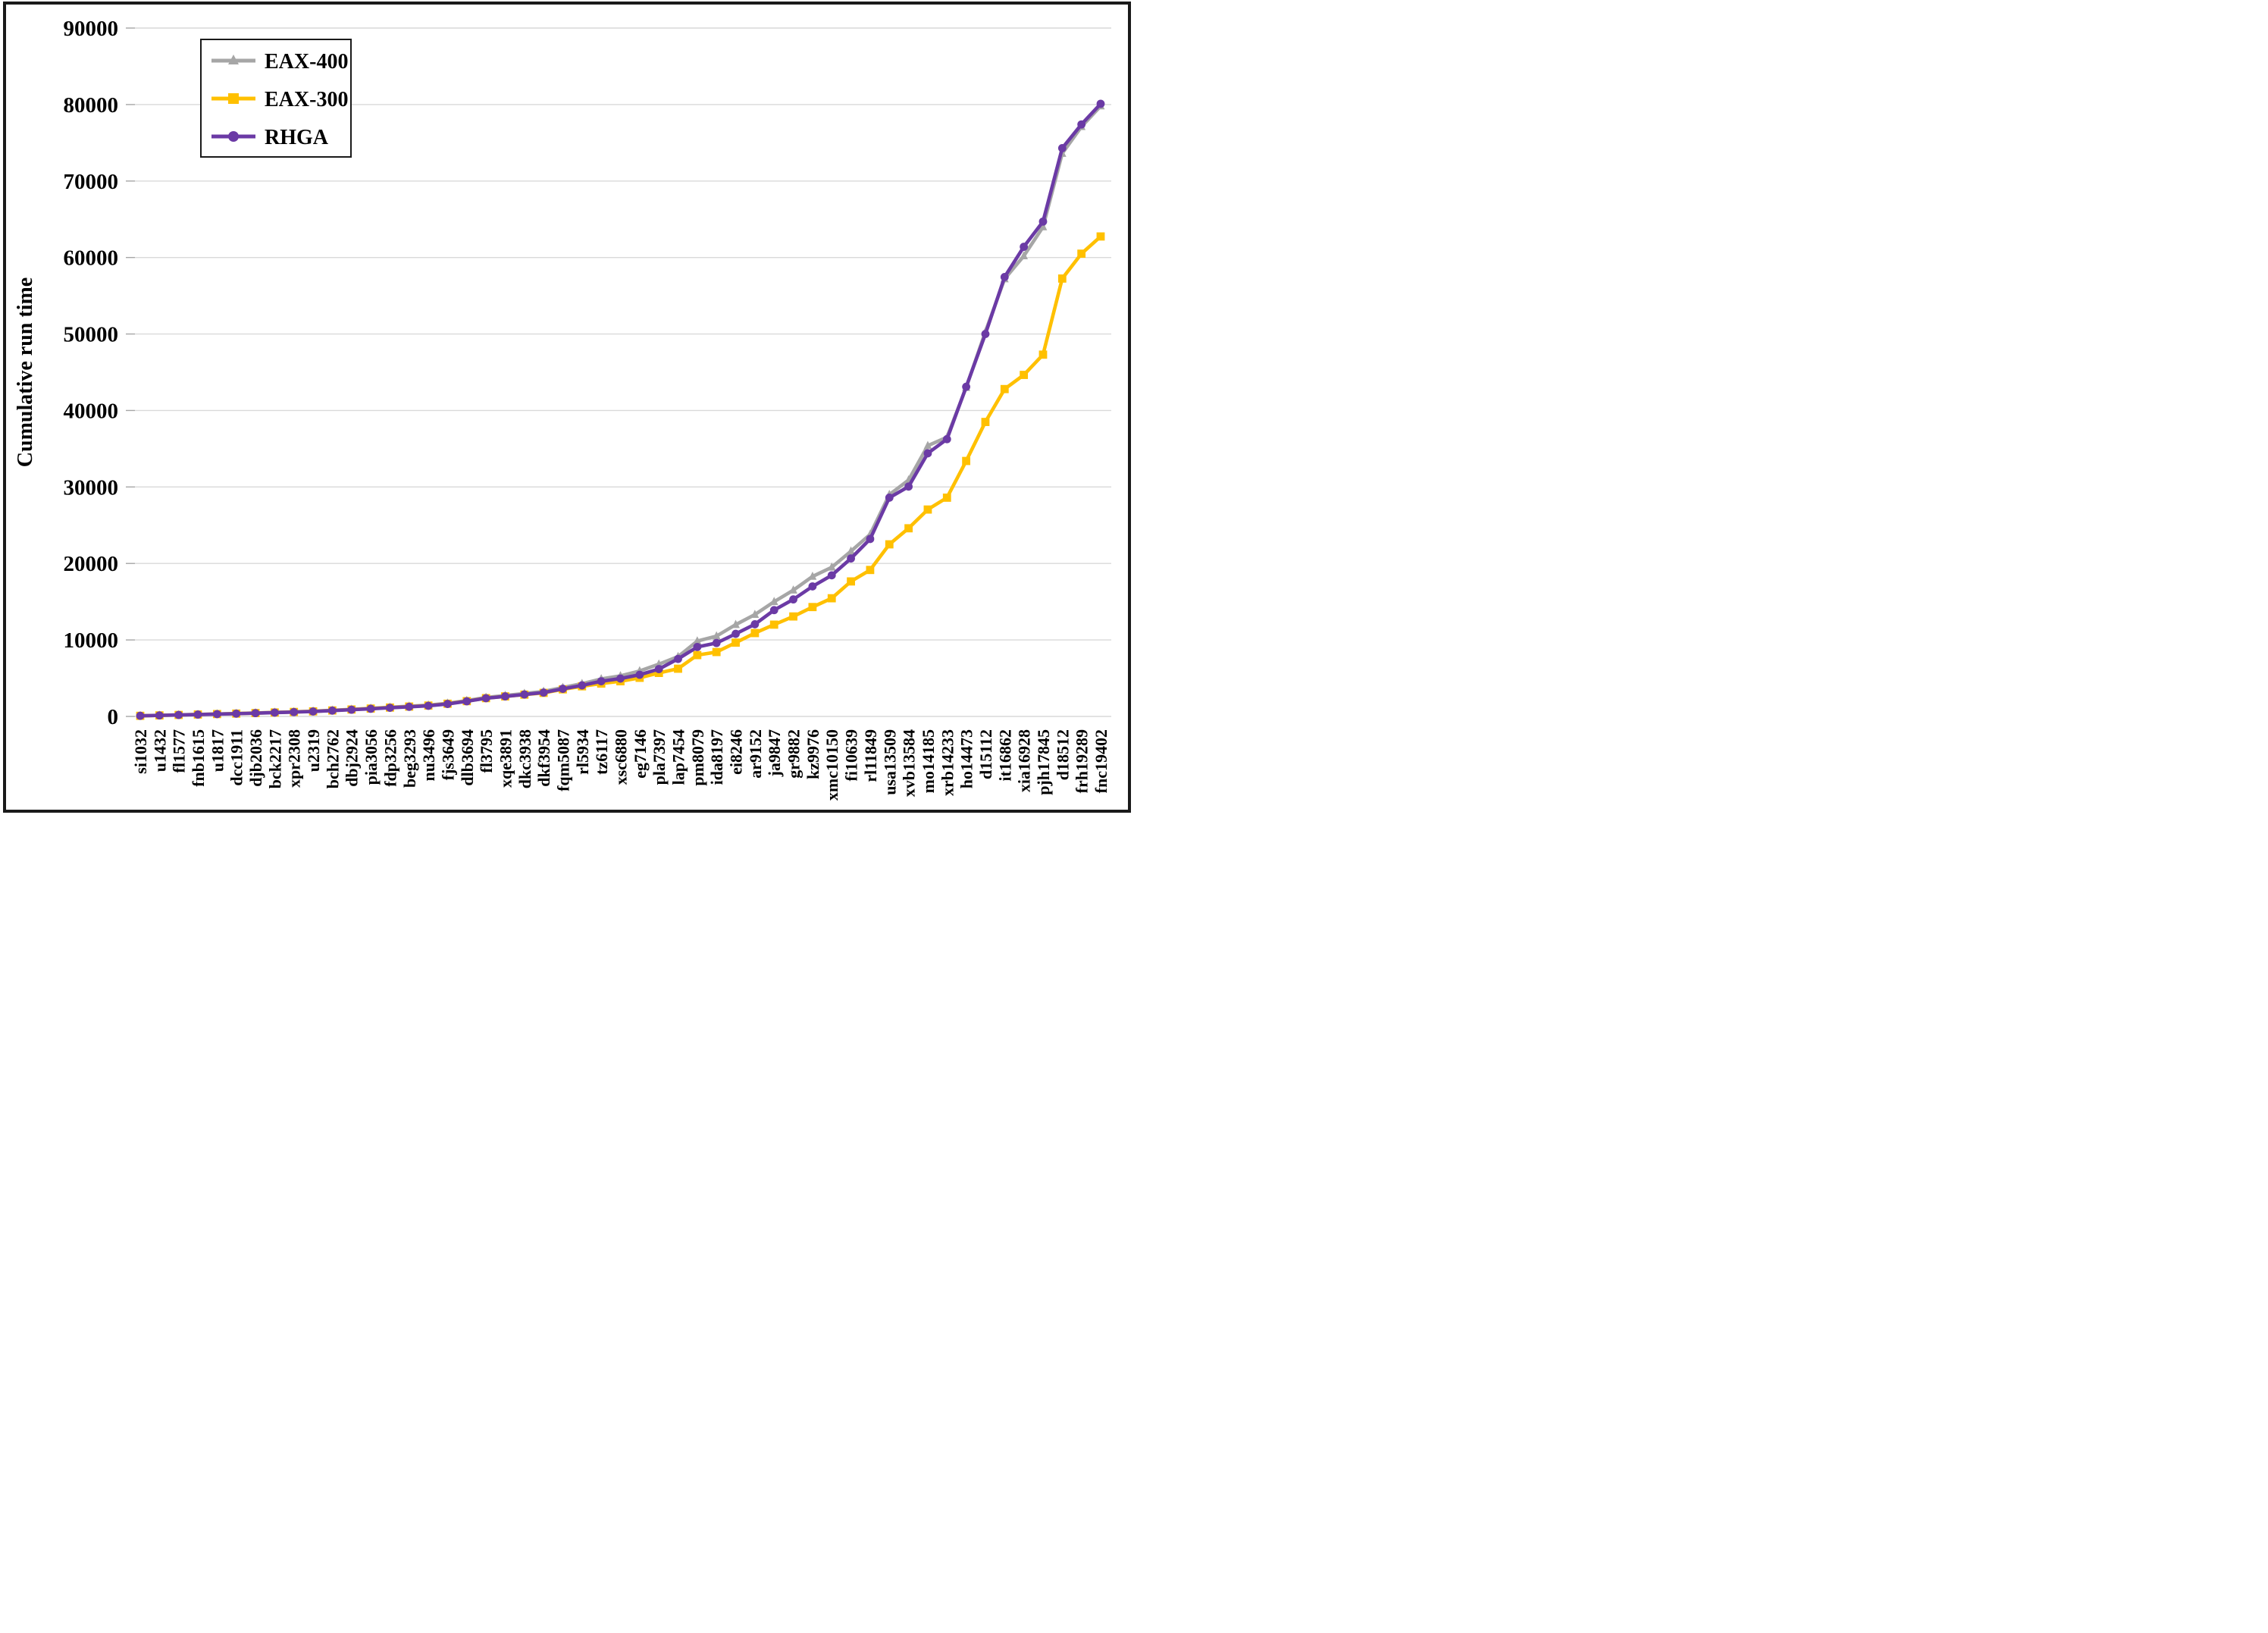 The image size is (2268, 1633). What do you see at coordinates (140, 751) in the screenshot?
I see `x-tick-label: si1032` at bounding box center [140, 751].